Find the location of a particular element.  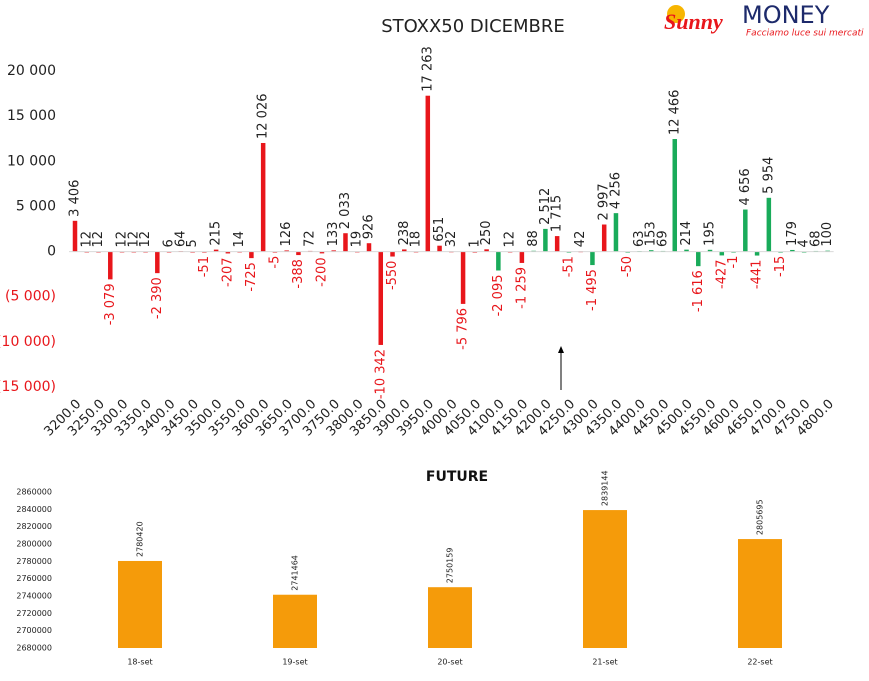

data-label: -441 is located at coordinates (757, 275).